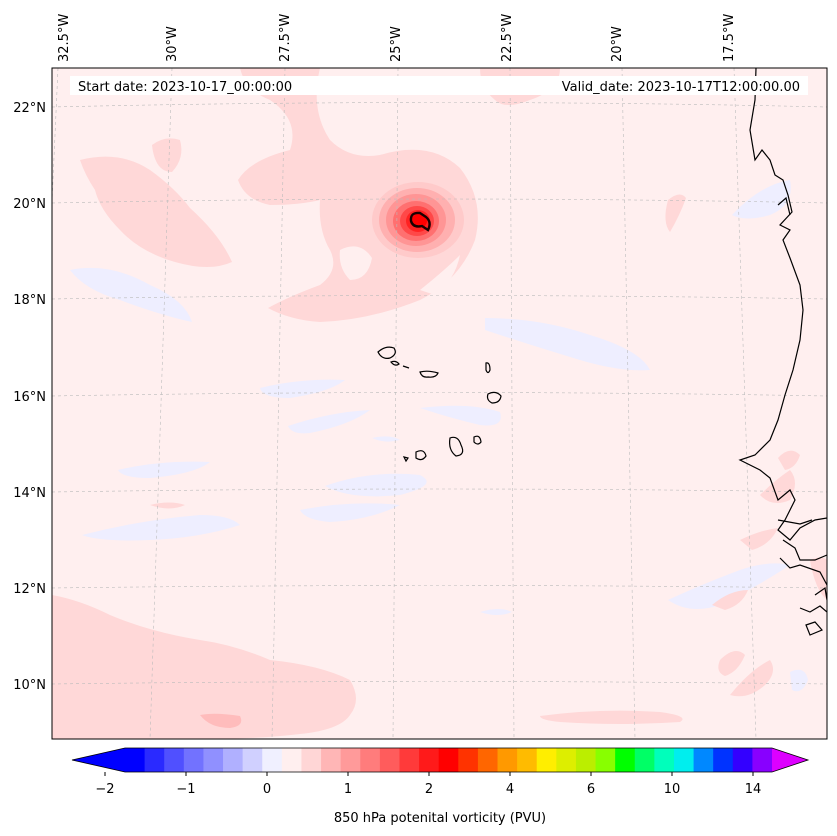 This screenshot has height=836, width=837. What do you see at coordinates (64, 38) in the screenshot?
I see `lon-label: 32.5°W` at bounding box center [64, 38].